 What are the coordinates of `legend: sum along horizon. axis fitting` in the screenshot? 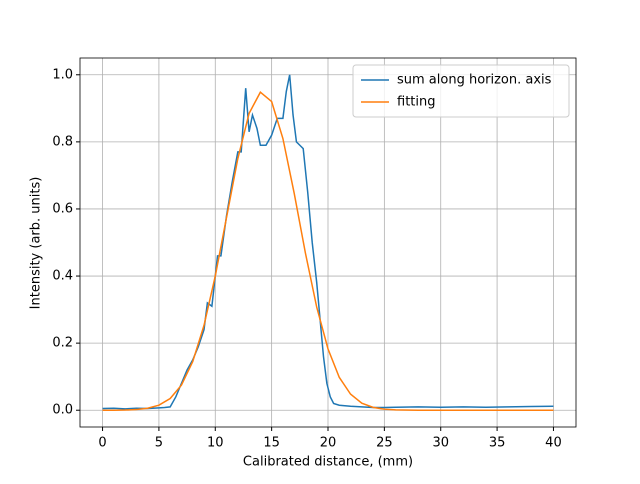 It's located at (461, 91).